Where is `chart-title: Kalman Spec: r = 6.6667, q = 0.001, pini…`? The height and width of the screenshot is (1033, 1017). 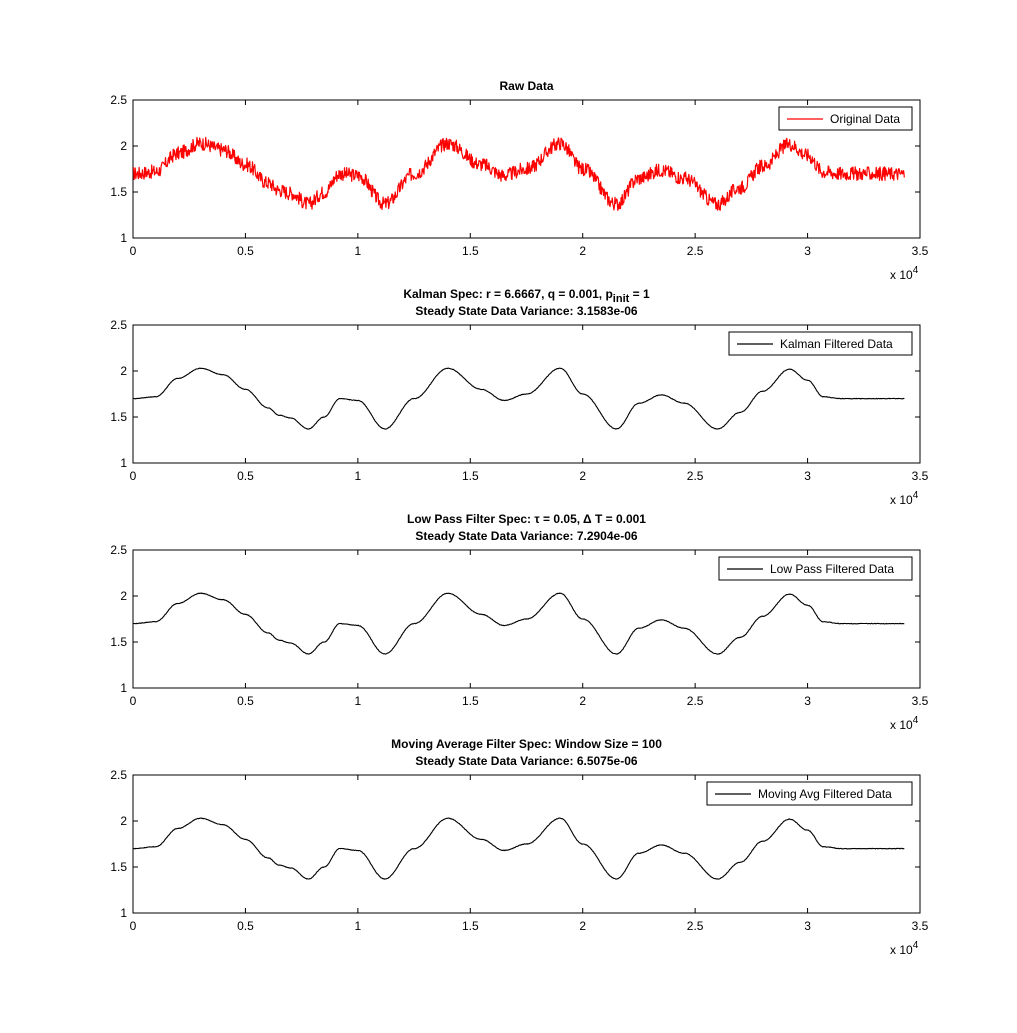 chart-title: Kalman Spec: r = 6.6667, q = 0.001, pini… is located at coordinates (526, 296).